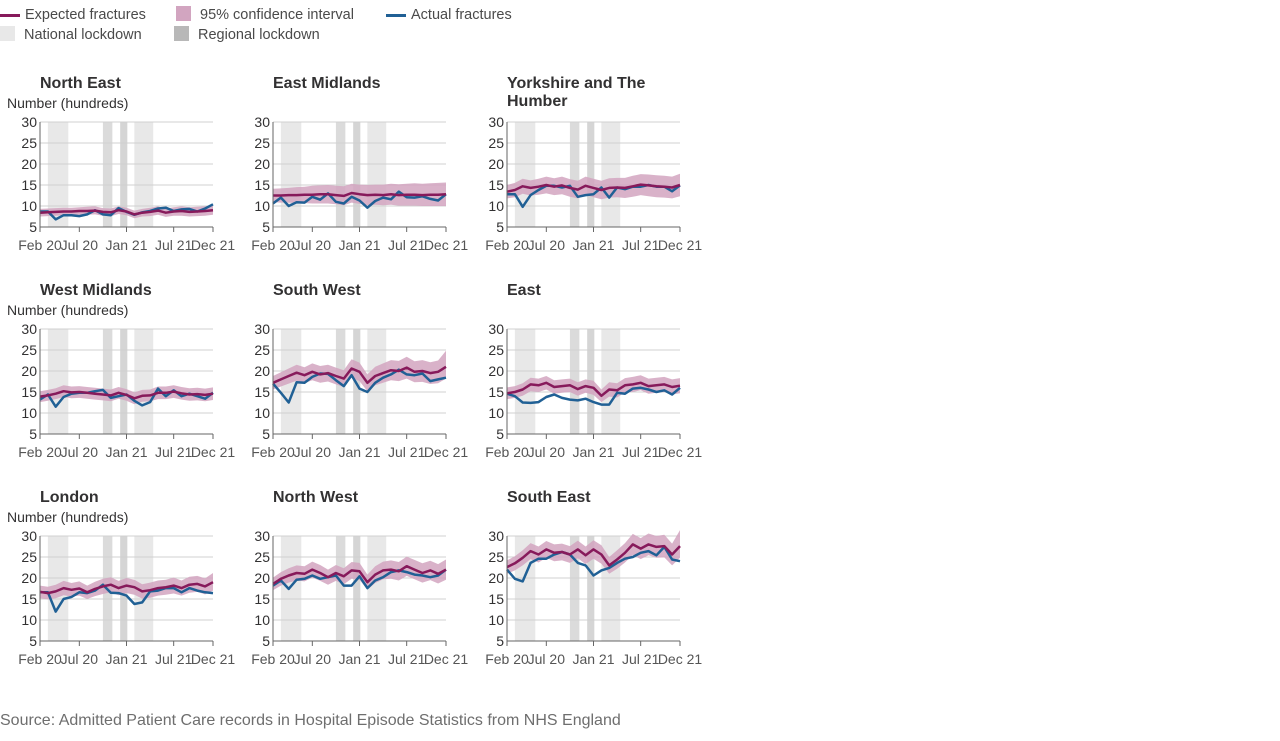 The image size is (1280, 741). I want to click on legend-row-2: National lockdown Regional lockdown, so click(320, 35).